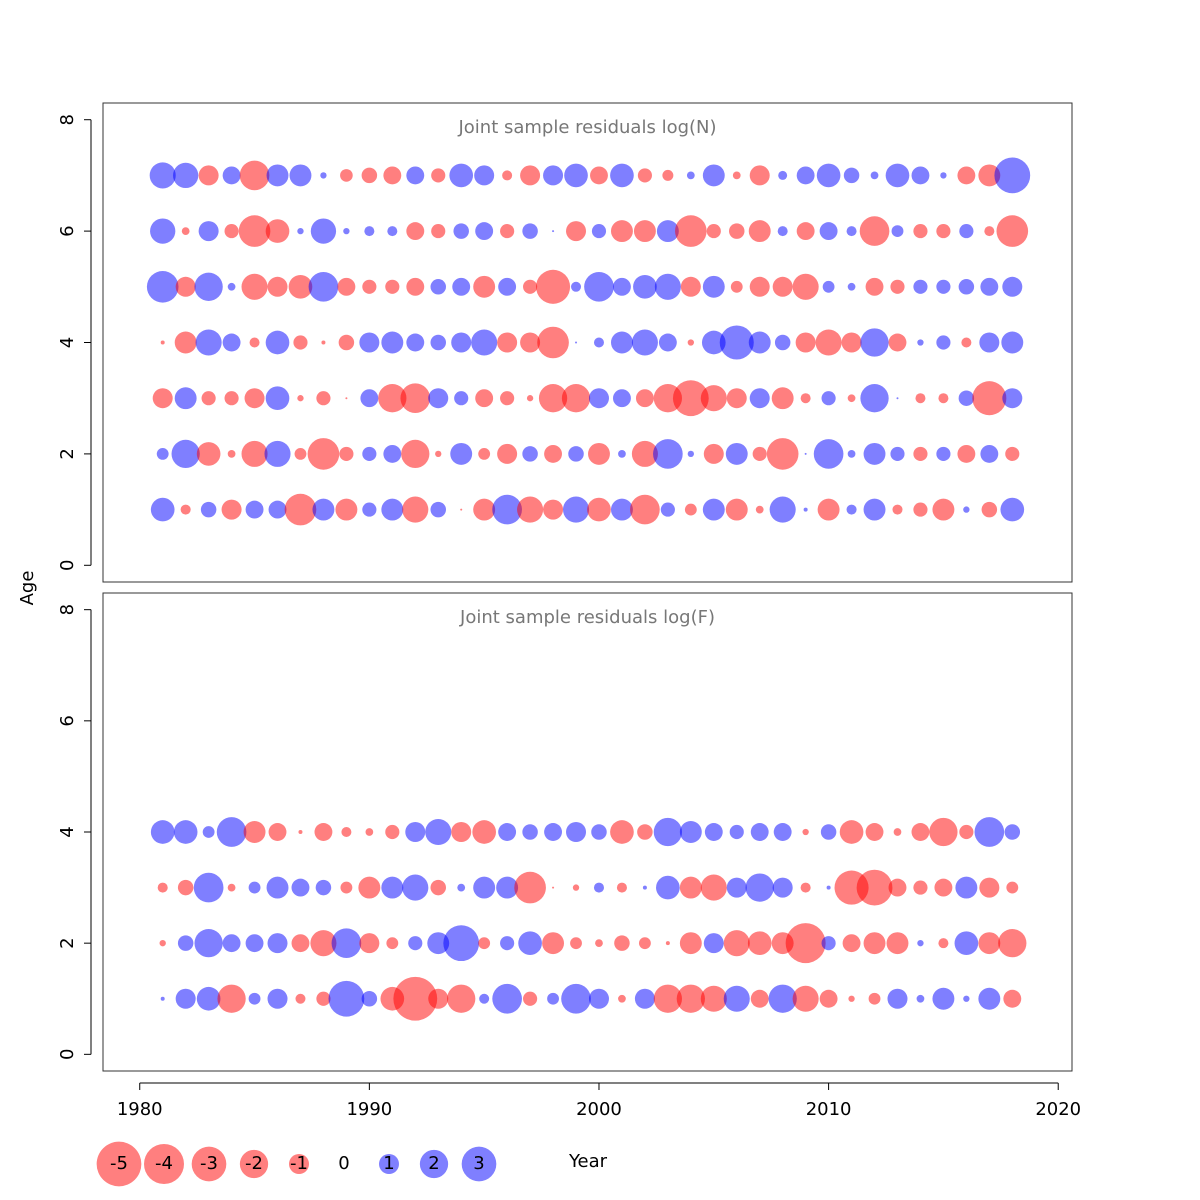  What do you see at coordinates (1058, 1109) in the screenshot?
I see `x-tick-label: 2020` at bounding box center [1058, 1109].